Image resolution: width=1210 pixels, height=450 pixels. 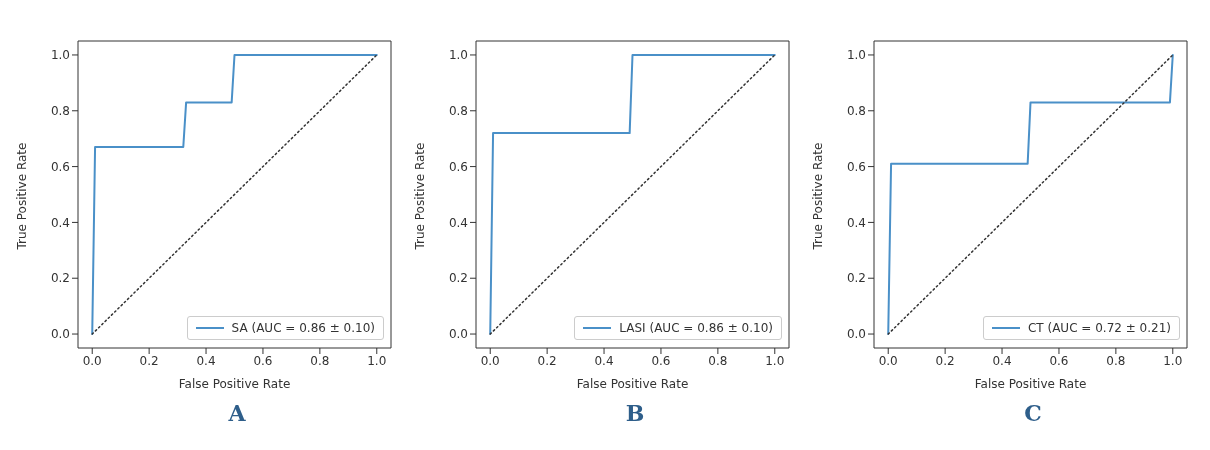 I want to click on legend-label: LASI (AUC = 0.86 ± 0.10), so click(x=696, y=328).